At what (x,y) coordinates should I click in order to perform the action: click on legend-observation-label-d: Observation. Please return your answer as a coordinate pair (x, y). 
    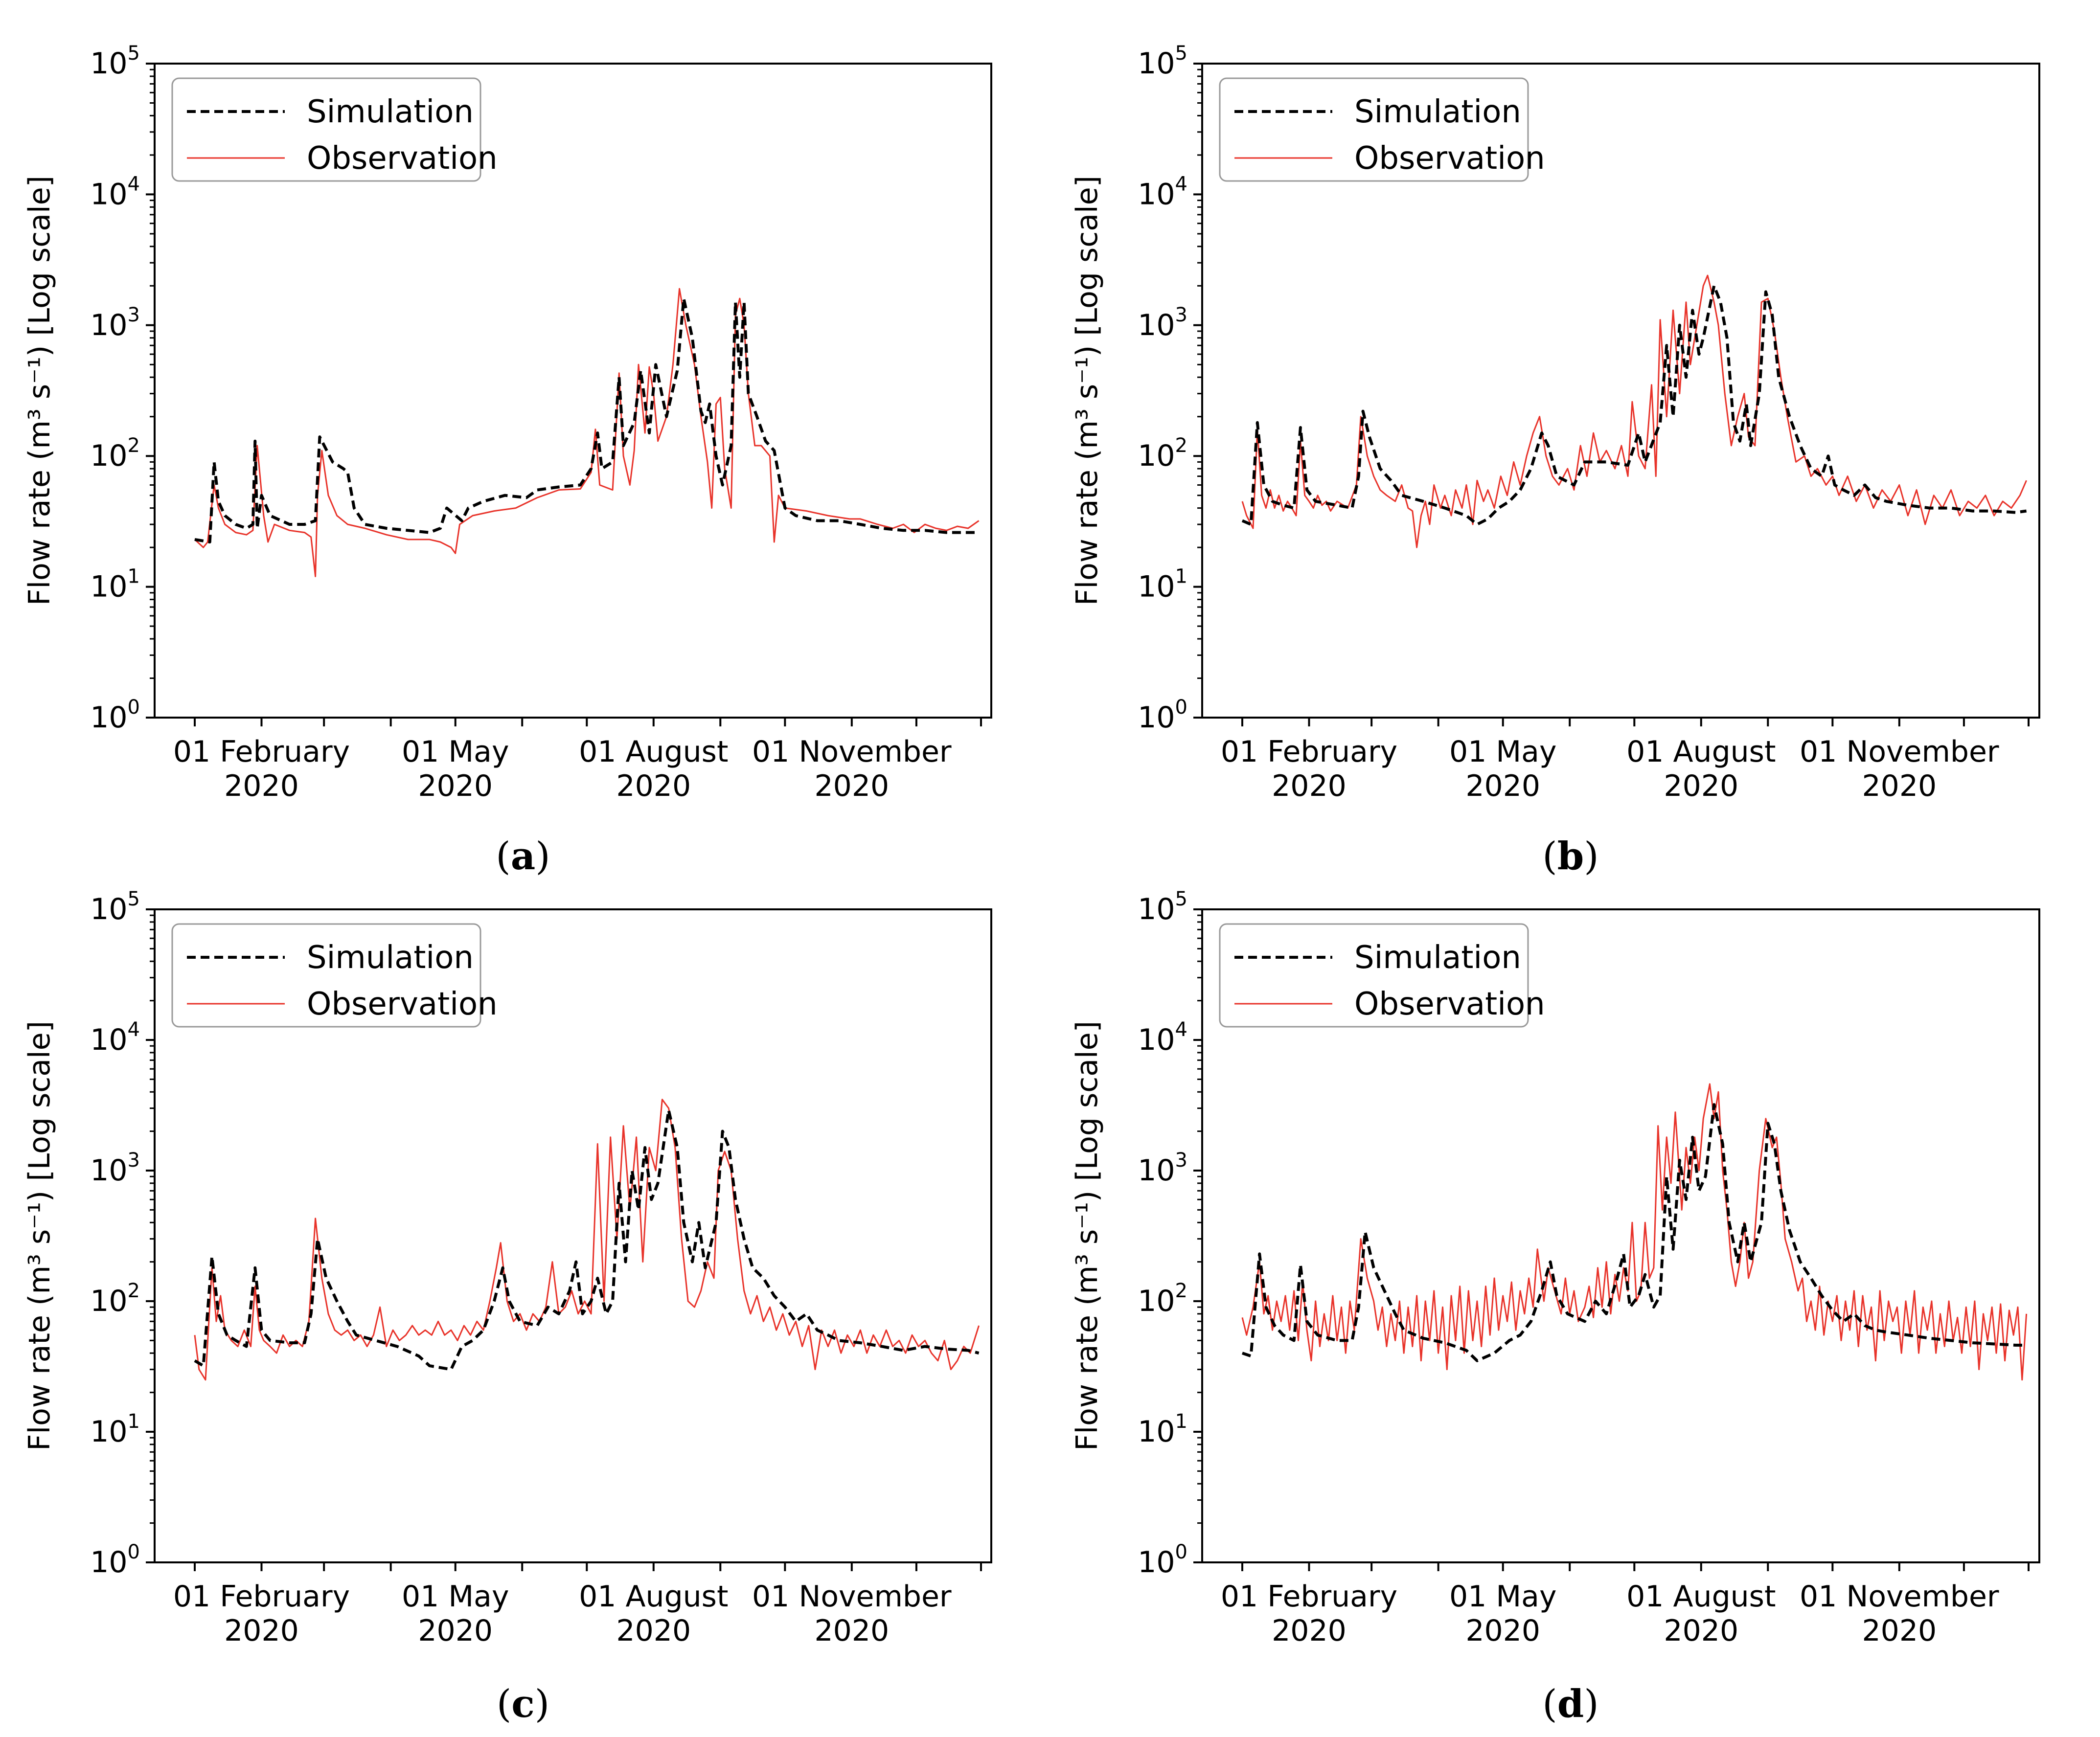
    Looking at the image, I should click on (1449, 1004).